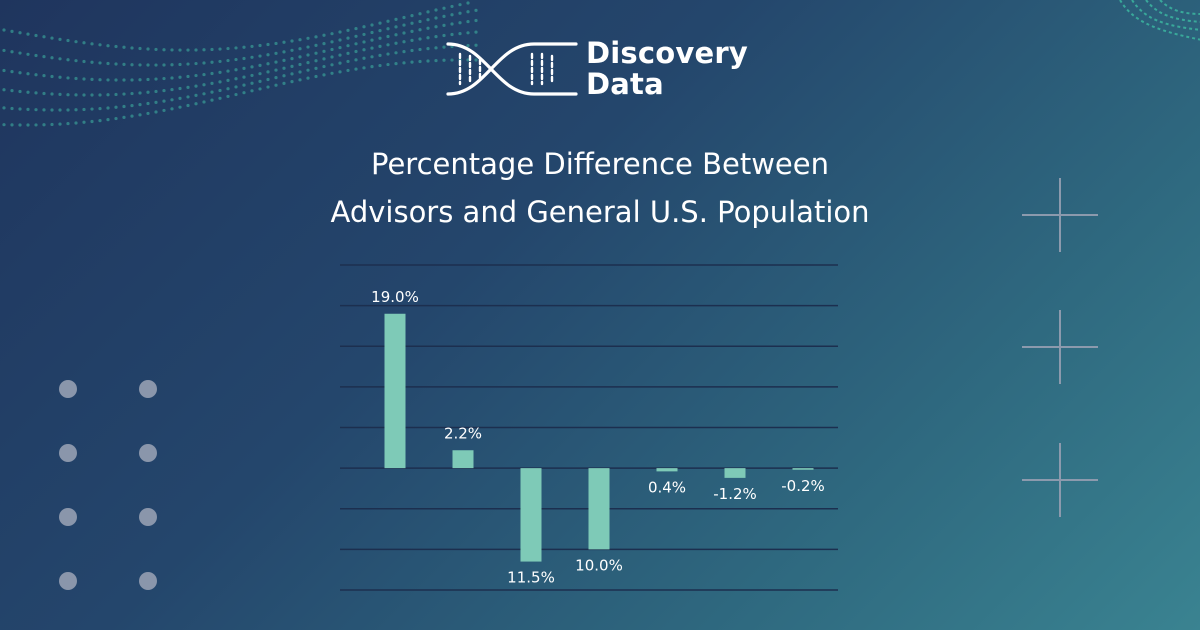 The image size is (1200, 630). What do you see at coordinates (600, 164) in the screenshot?
I see `chart-title-line1: Percentage Difference Between` at bounding box center [600, 164].